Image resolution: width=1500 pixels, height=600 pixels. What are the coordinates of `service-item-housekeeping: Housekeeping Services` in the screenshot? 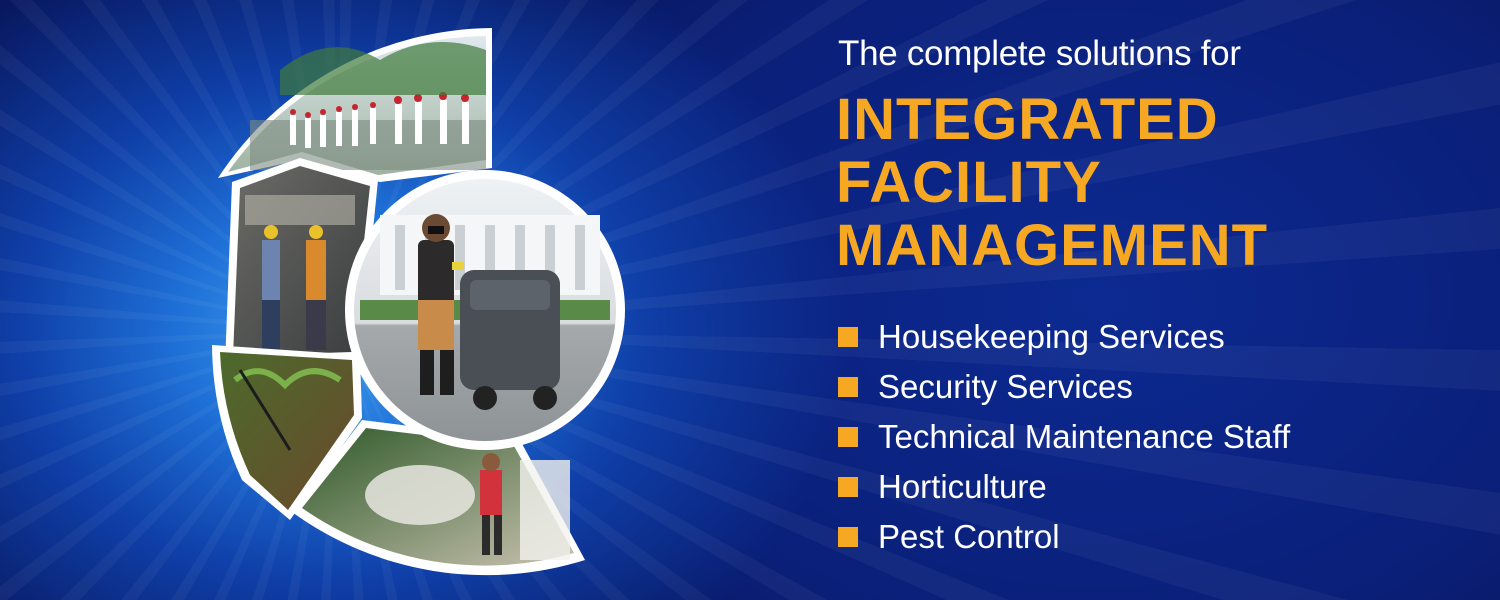 It's located at (1064, 337).